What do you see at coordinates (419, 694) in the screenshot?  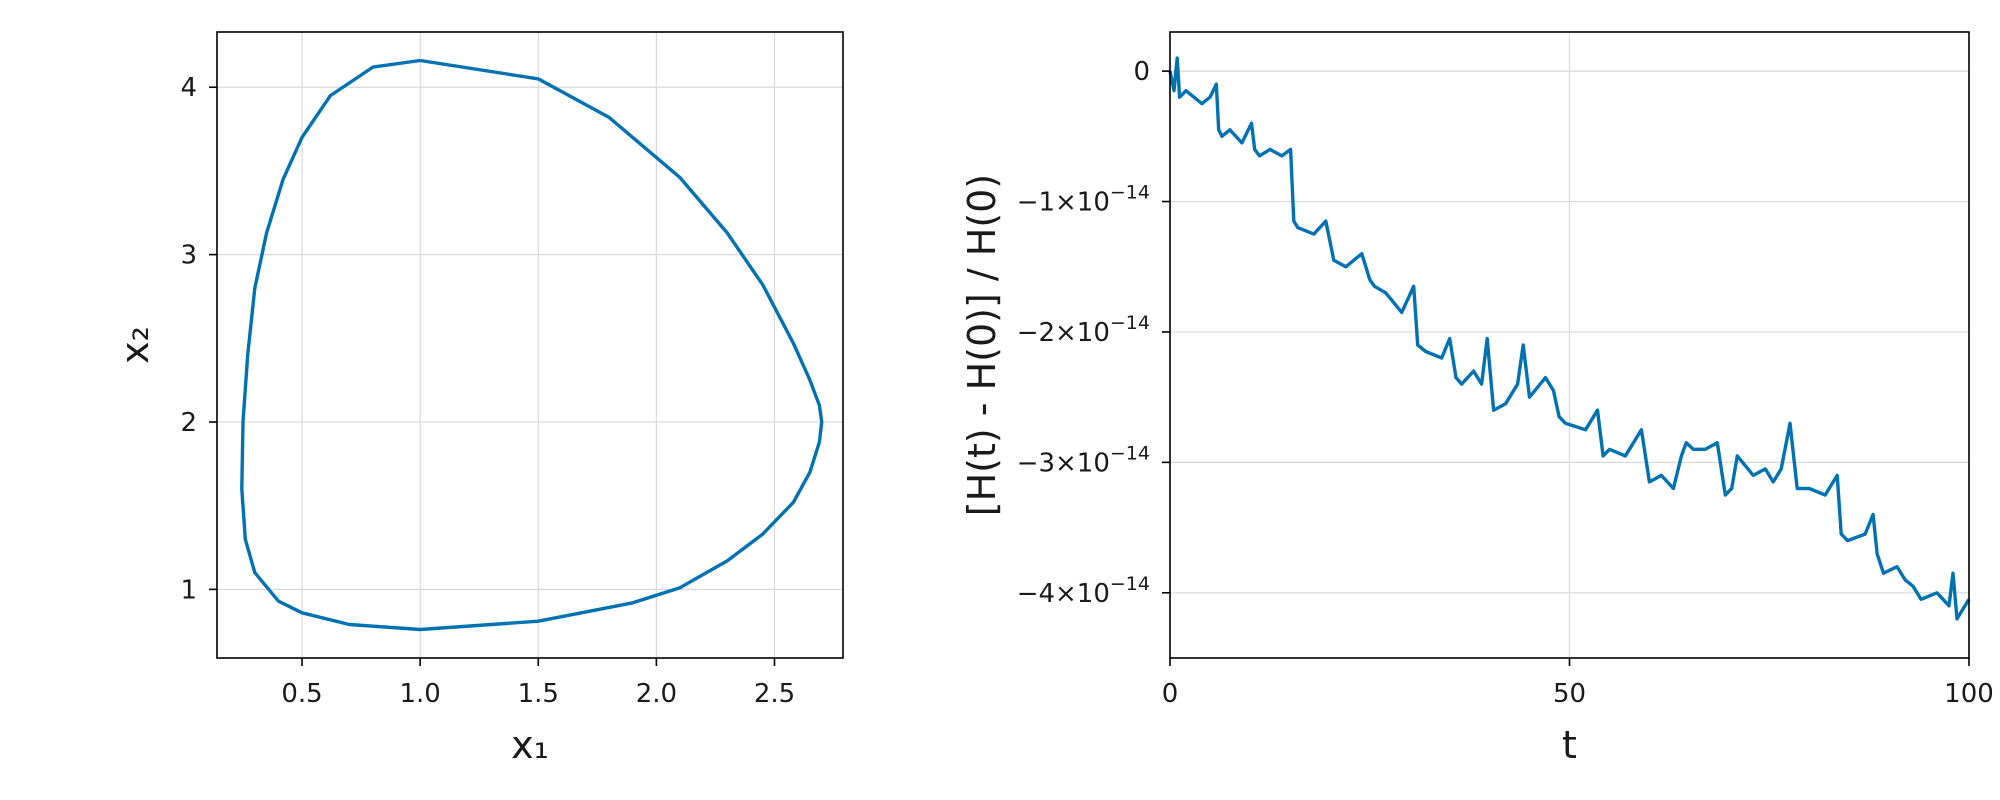 I see `x-tick-label: 1.0` at bounding box center [419, 694].